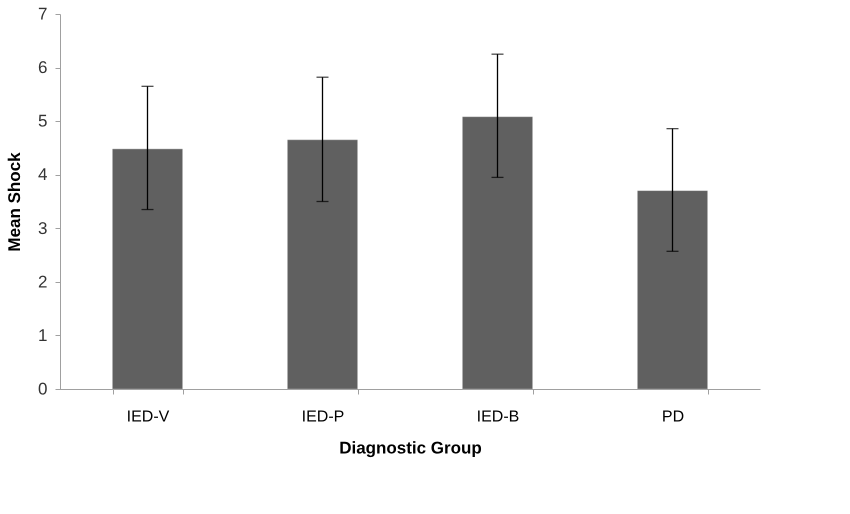 Image resolution: width=850 pixels, height=514 pixels. What do you see at coordinates (43, 68) in the screenshot?
I see `y-tick-label: 6` at bounding box center [43, 68].